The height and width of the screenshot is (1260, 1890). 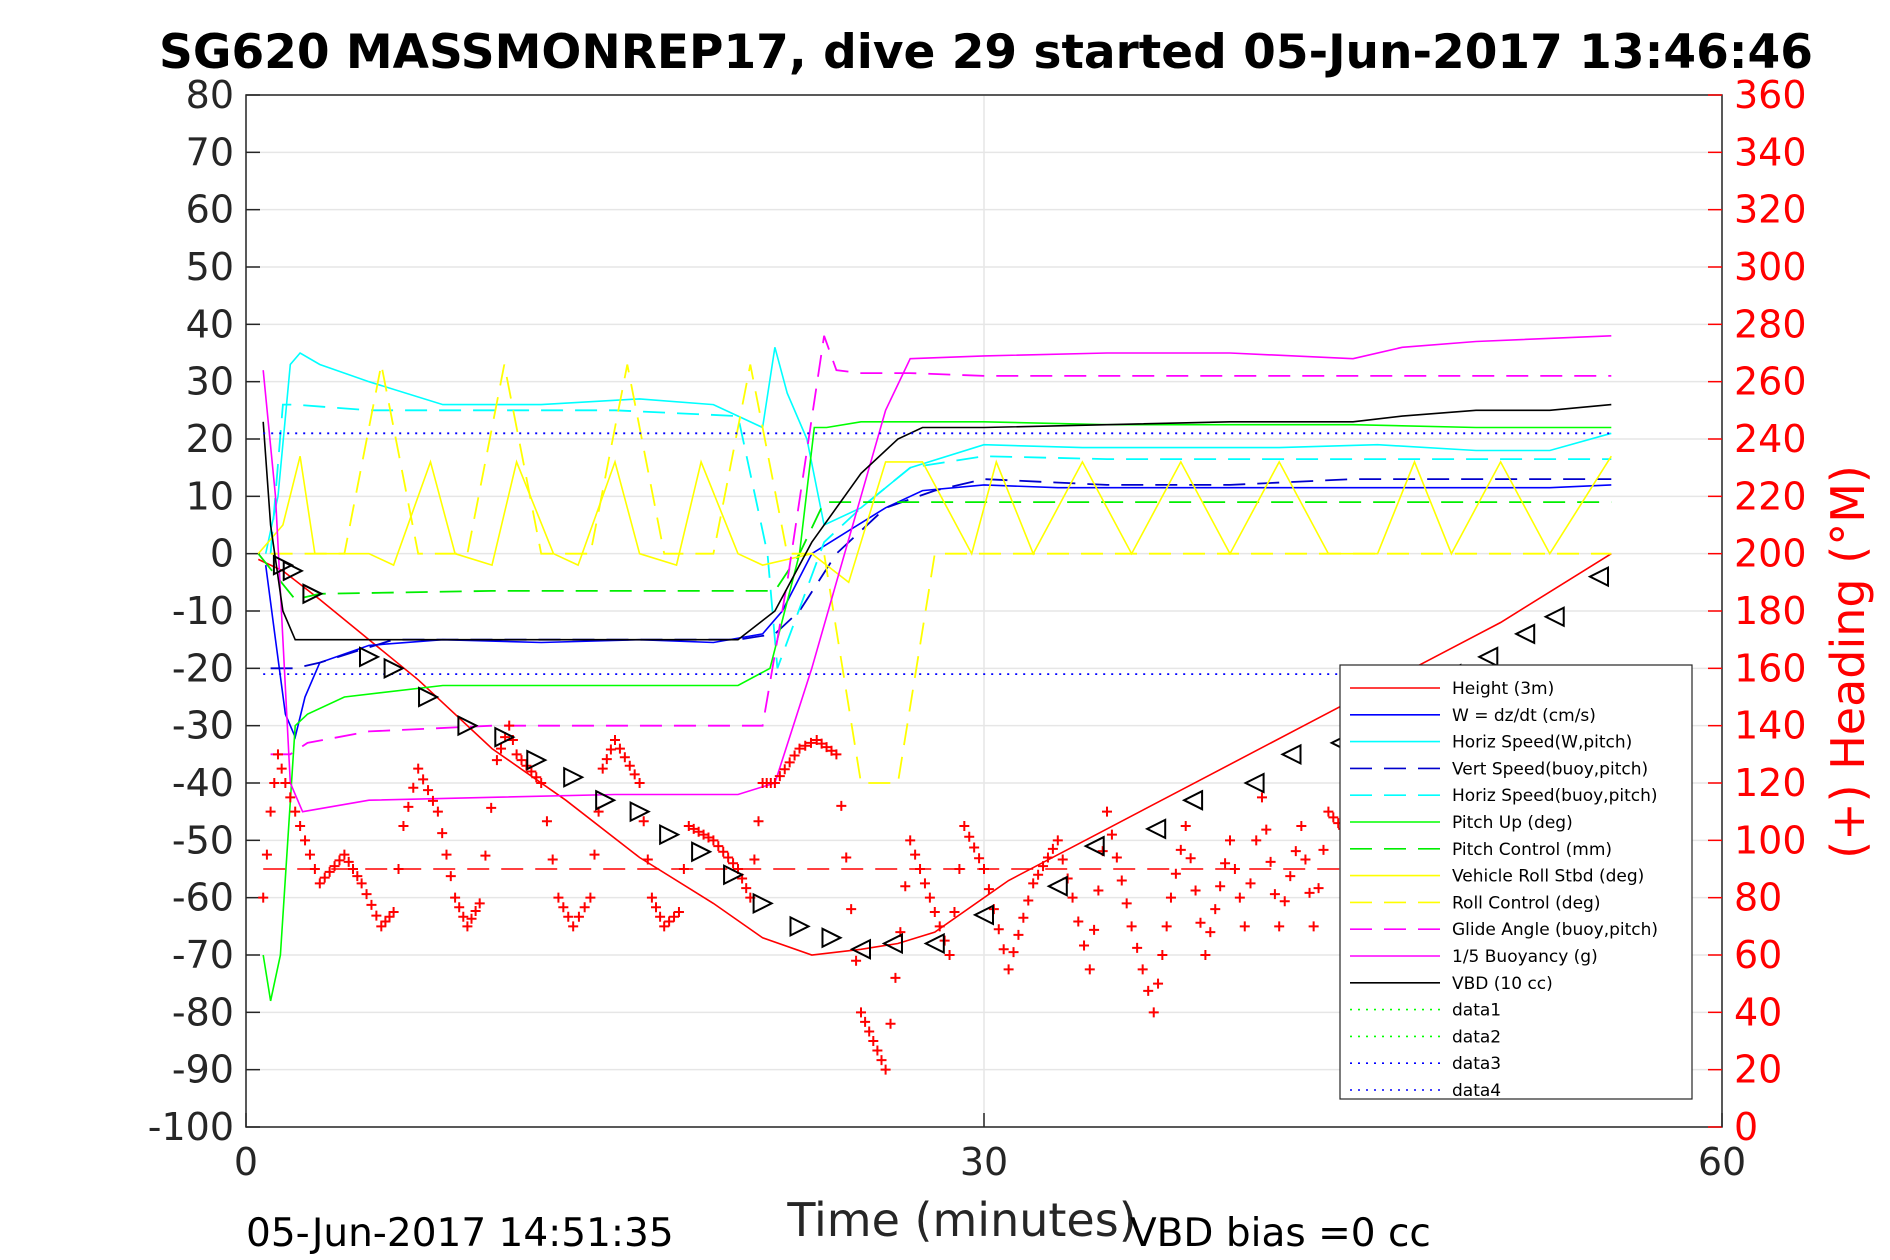 What do you see at coordinates (1770, 152) in the screenshot?
I see `right-tick-label: 340` at bounding box center [1770, 152].